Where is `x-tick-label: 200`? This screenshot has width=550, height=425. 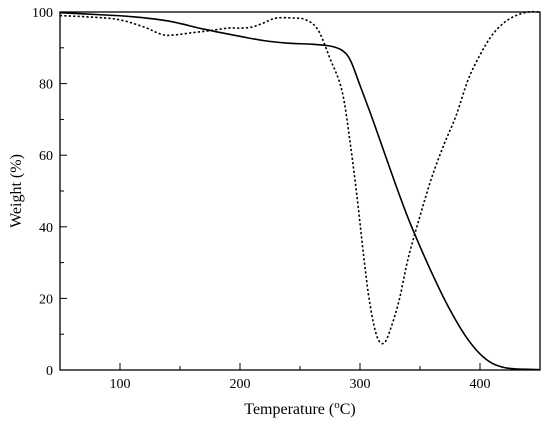 x-tick-label: 200 is located at coordinates (240, 384).